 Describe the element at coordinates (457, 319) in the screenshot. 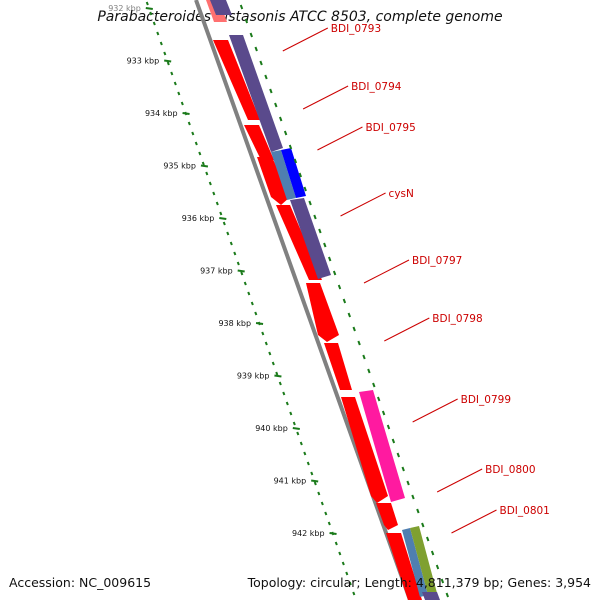

I see `gene-label: BDI_0798` at that location.